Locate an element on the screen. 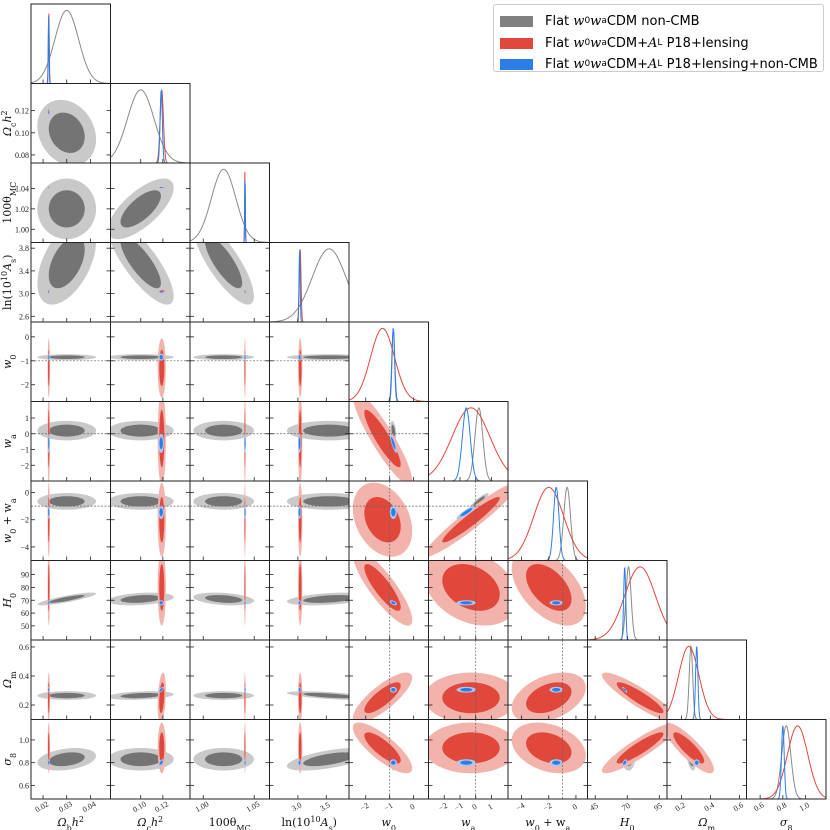 Image resolution: width=830 pixels, height=830 pixels. x-tick-label: 0 is located at coordinates (474, 807).